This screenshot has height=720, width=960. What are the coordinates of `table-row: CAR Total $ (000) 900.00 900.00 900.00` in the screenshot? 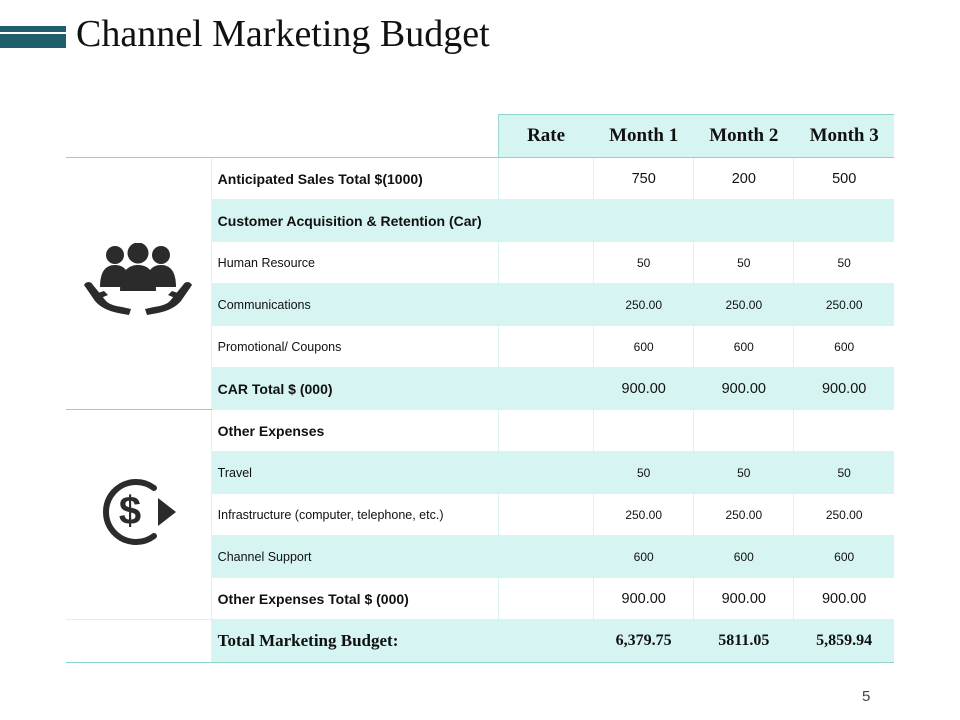 It's located at (480, 388).